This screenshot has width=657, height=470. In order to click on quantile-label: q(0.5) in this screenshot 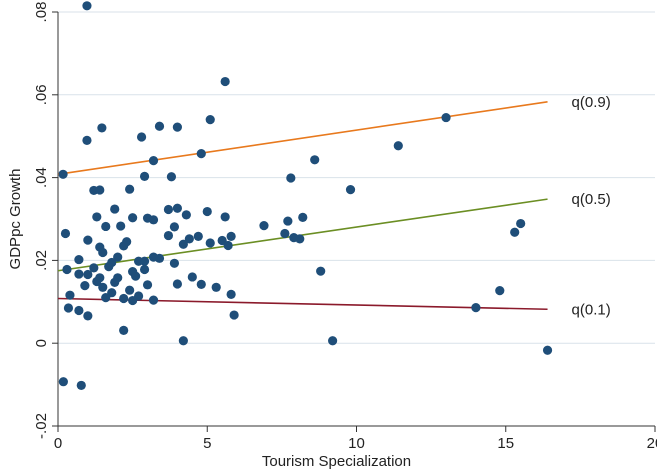, I will do `click(591, 199)`.